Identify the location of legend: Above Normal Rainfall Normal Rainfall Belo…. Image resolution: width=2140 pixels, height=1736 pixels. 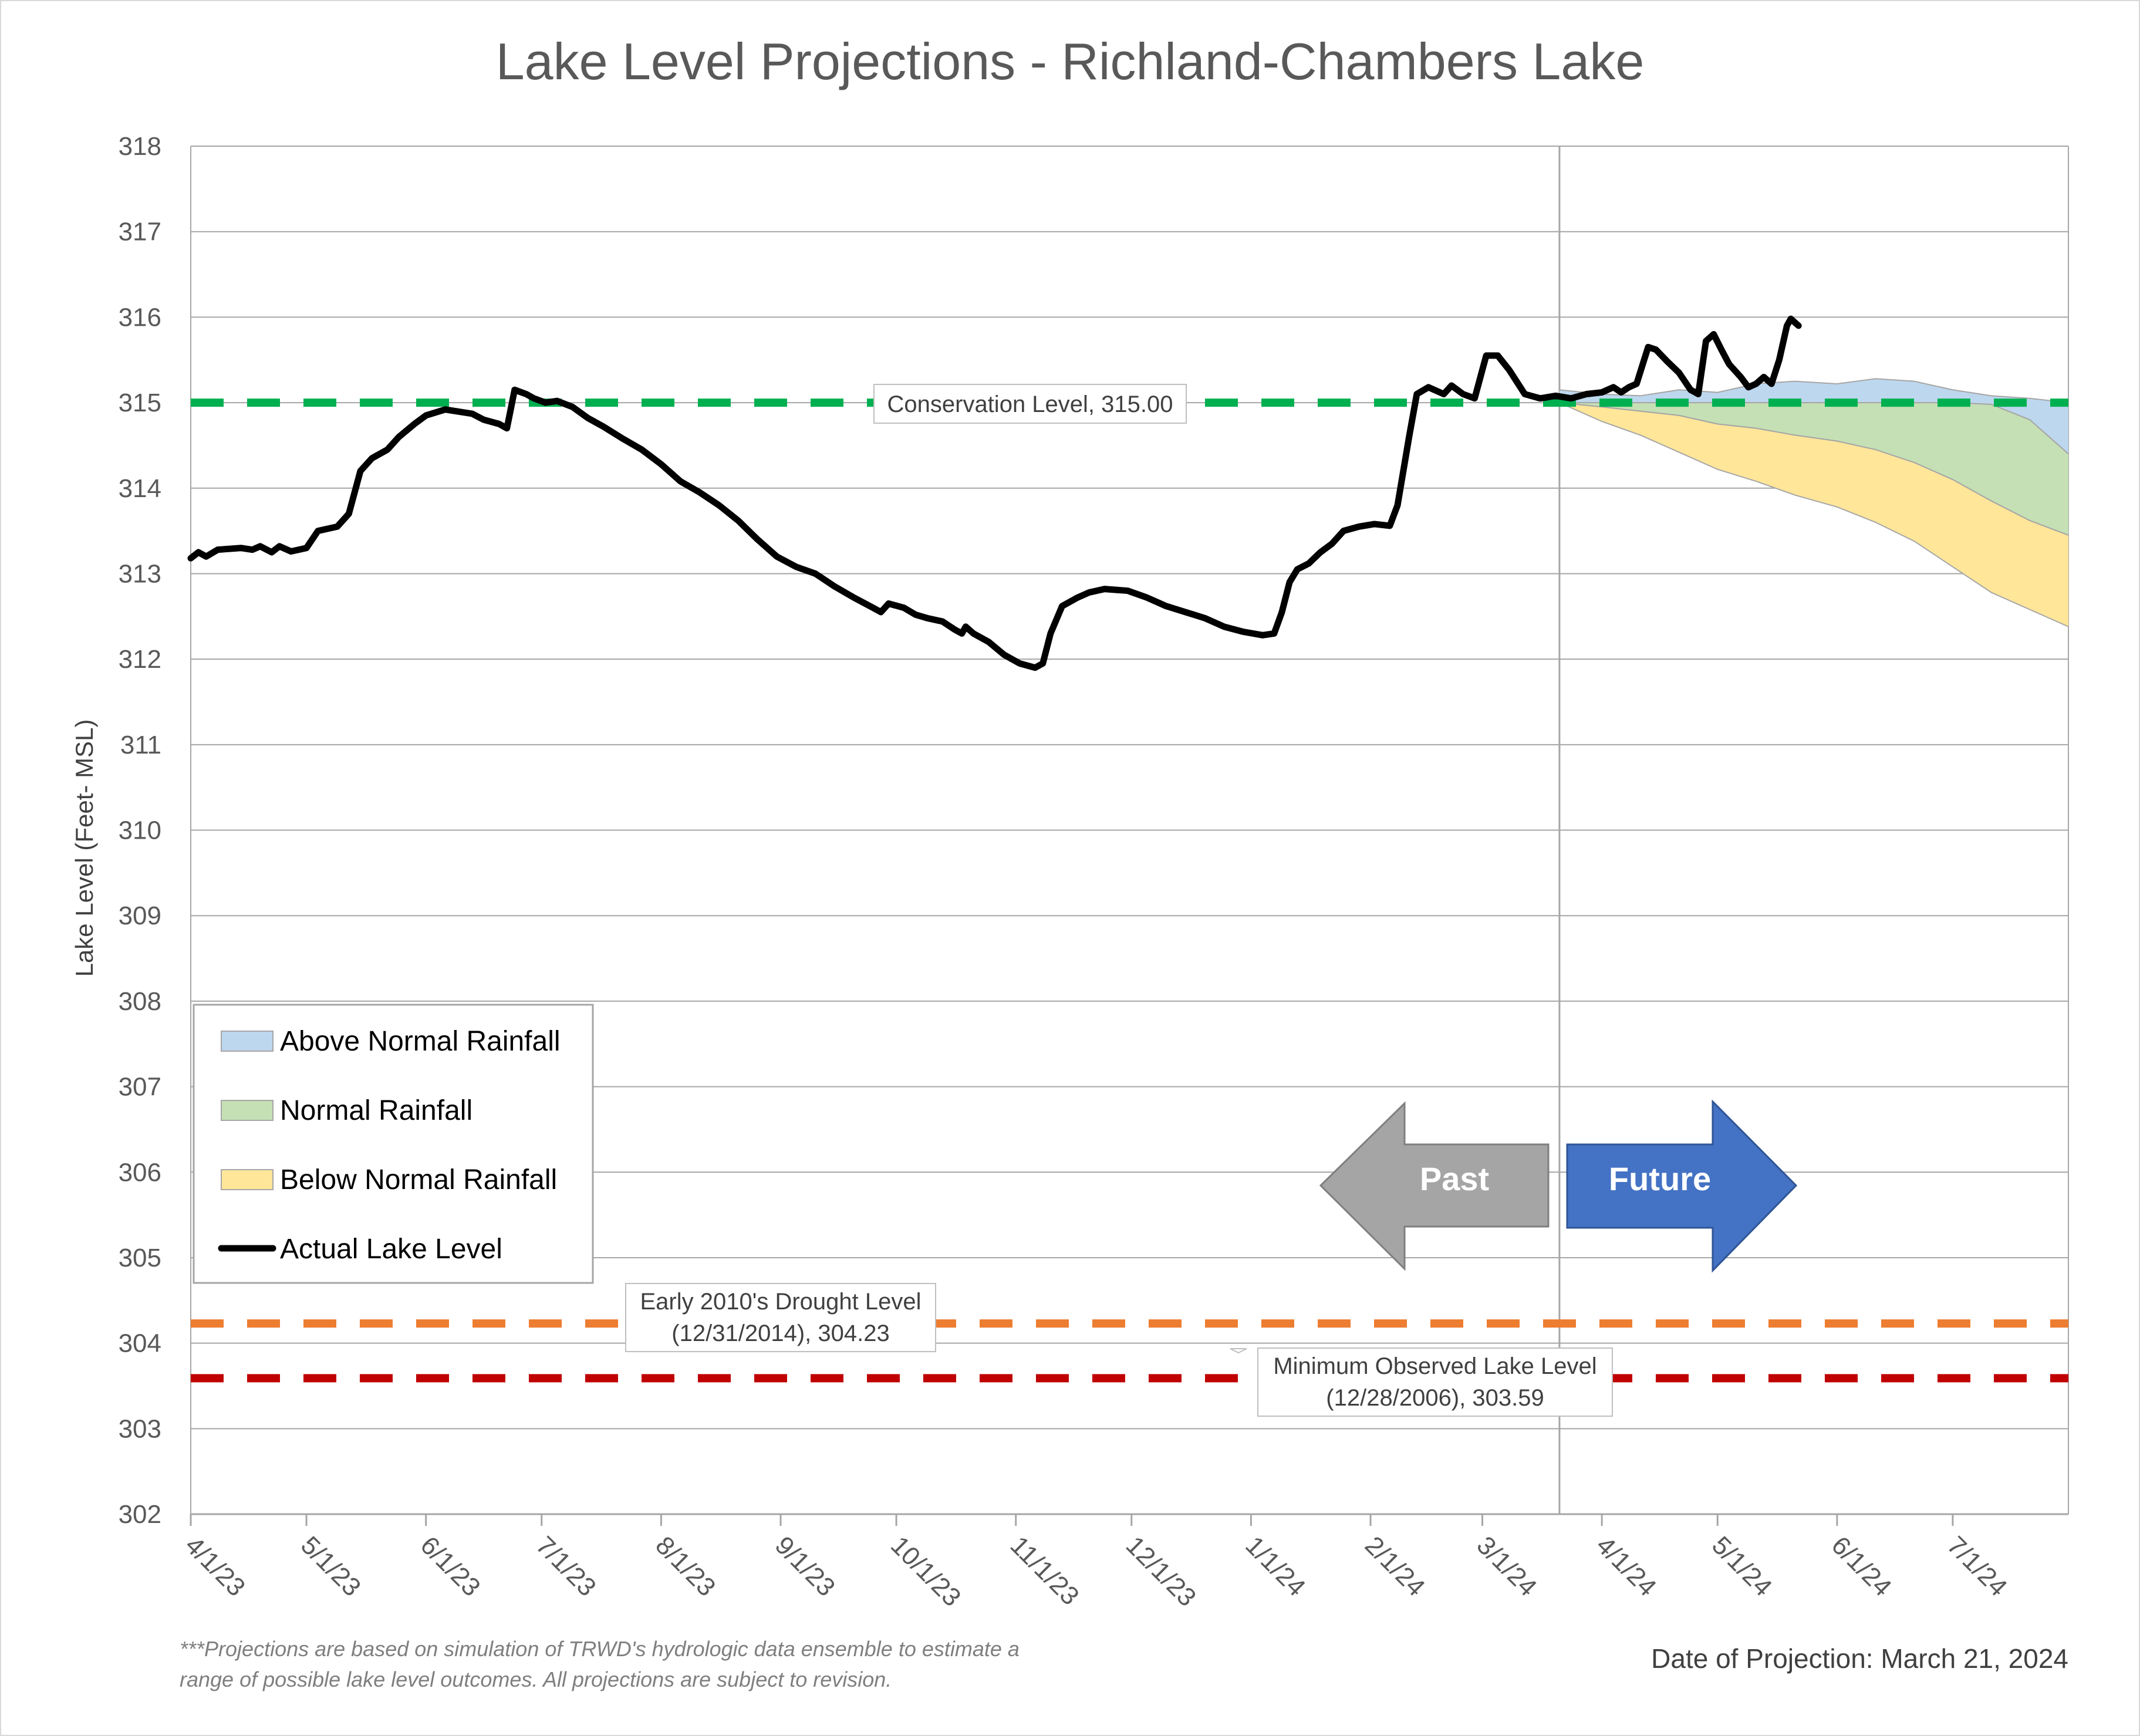
(393, 1144).